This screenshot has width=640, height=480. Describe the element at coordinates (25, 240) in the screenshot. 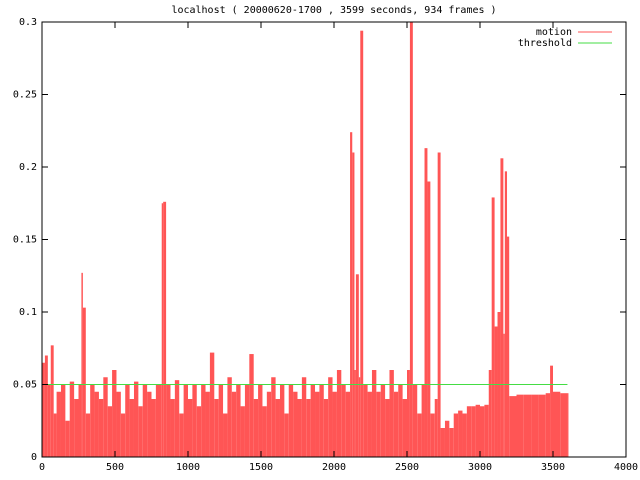

I see `y-tick-label: 0.15` at that location.